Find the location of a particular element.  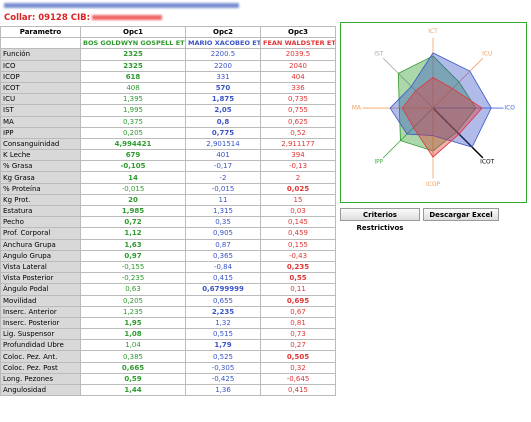

axis-label: ICT is located at coordinates (433, 31).